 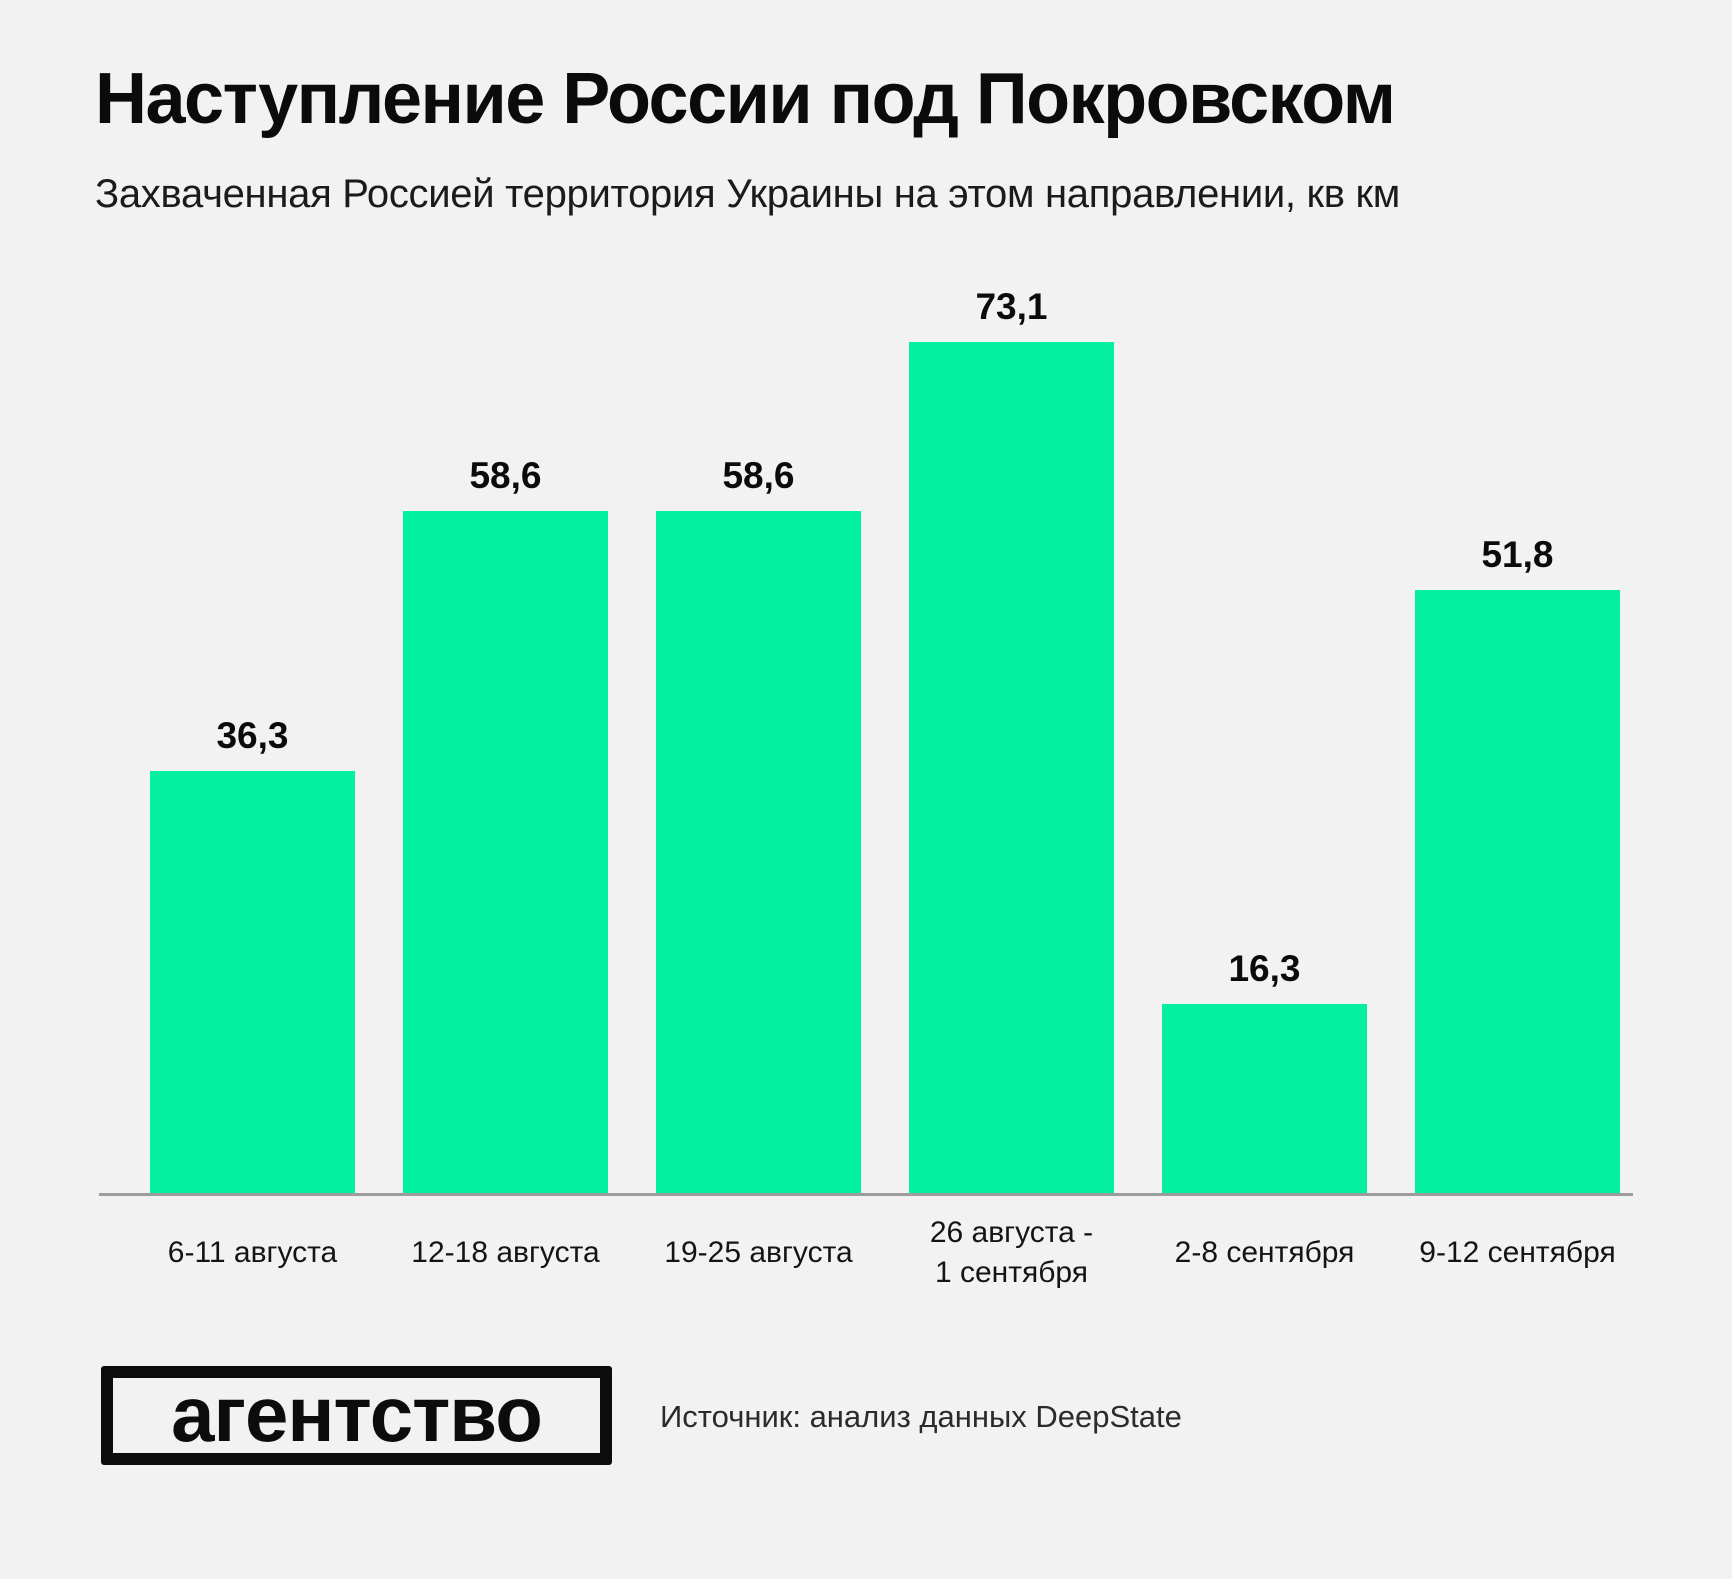 I want to click on bar-column: 73,1, so click(x=1011, y=740).